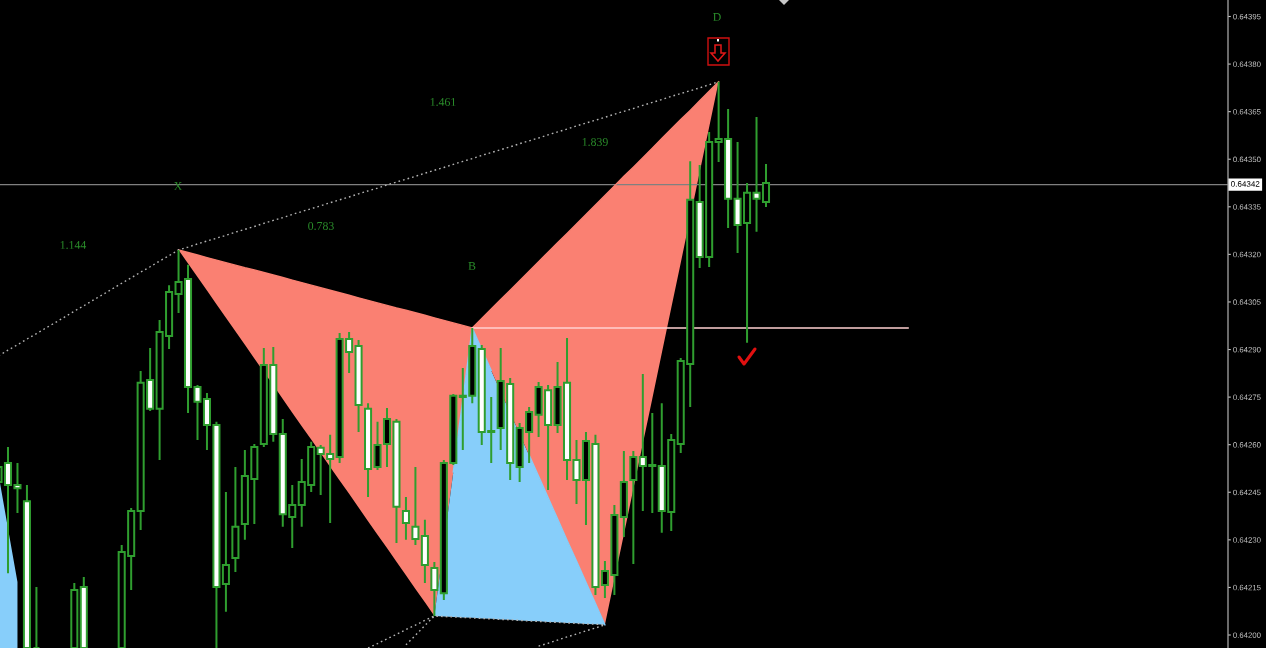 The width and height of the screenshot is (1266, 648). I want to click on annotation: 0.783, so click(321, 226).